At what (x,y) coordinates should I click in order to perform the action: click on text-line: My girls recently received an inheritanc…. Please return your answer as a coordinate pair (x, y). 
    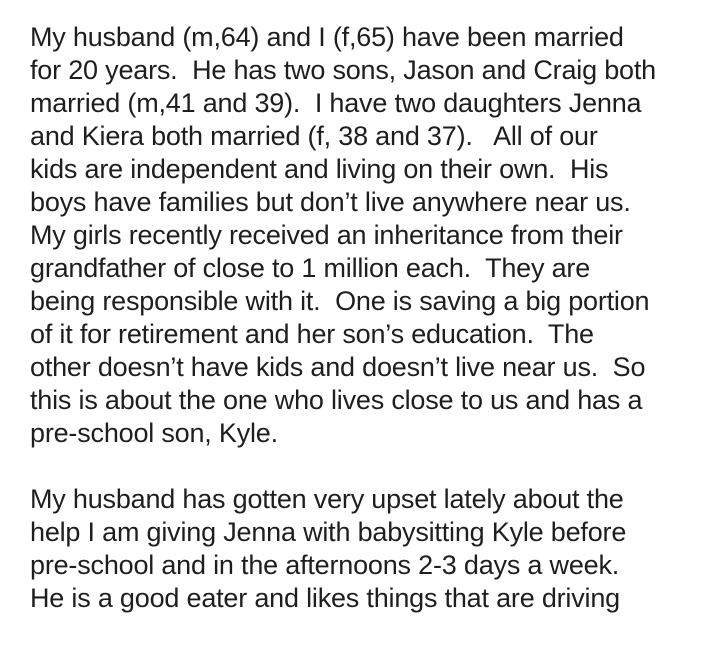
    Looking at the image, I should click on (326, 235).